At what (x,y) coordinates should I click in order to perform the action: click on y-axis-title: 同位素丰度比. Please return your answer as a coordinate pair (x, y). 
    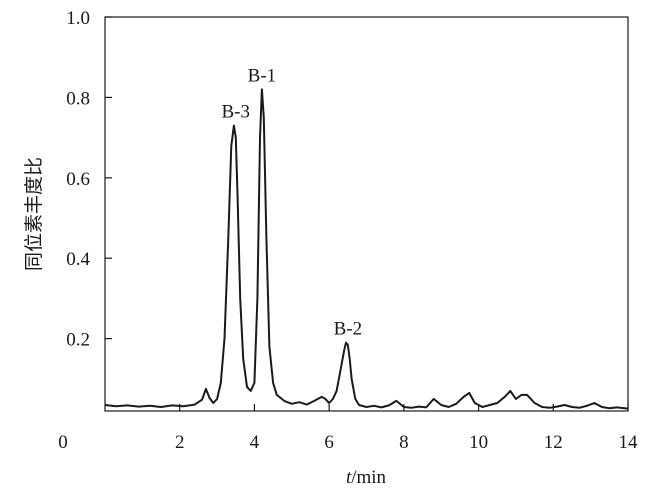
    Looking at the image, I should click on (34, 214).